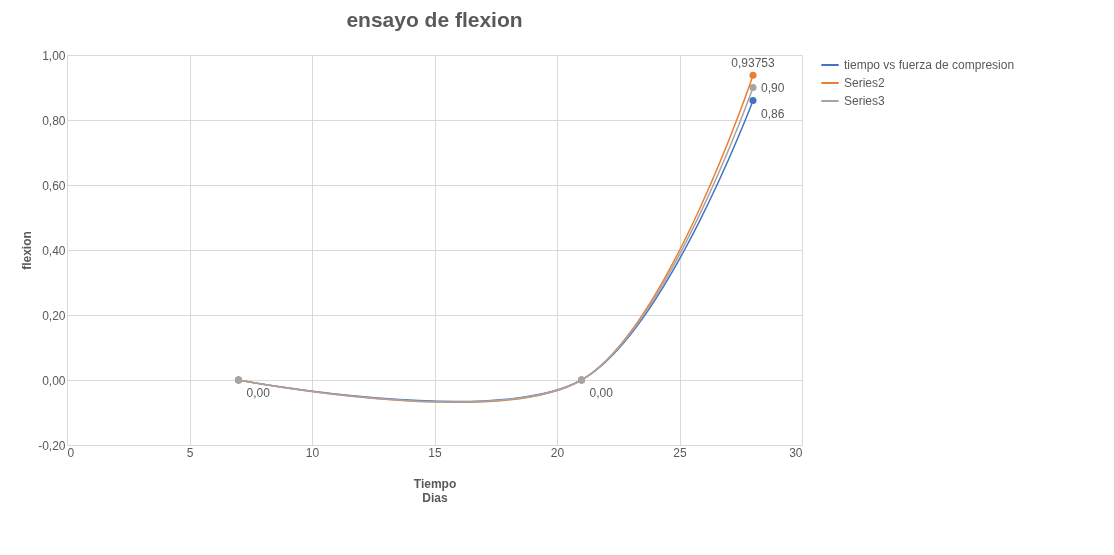 This screenshot has height=555, width=1114. Describe the element at coordinates (190, 452) in the screenshot. I see `x-tick-label: 5` at that location.